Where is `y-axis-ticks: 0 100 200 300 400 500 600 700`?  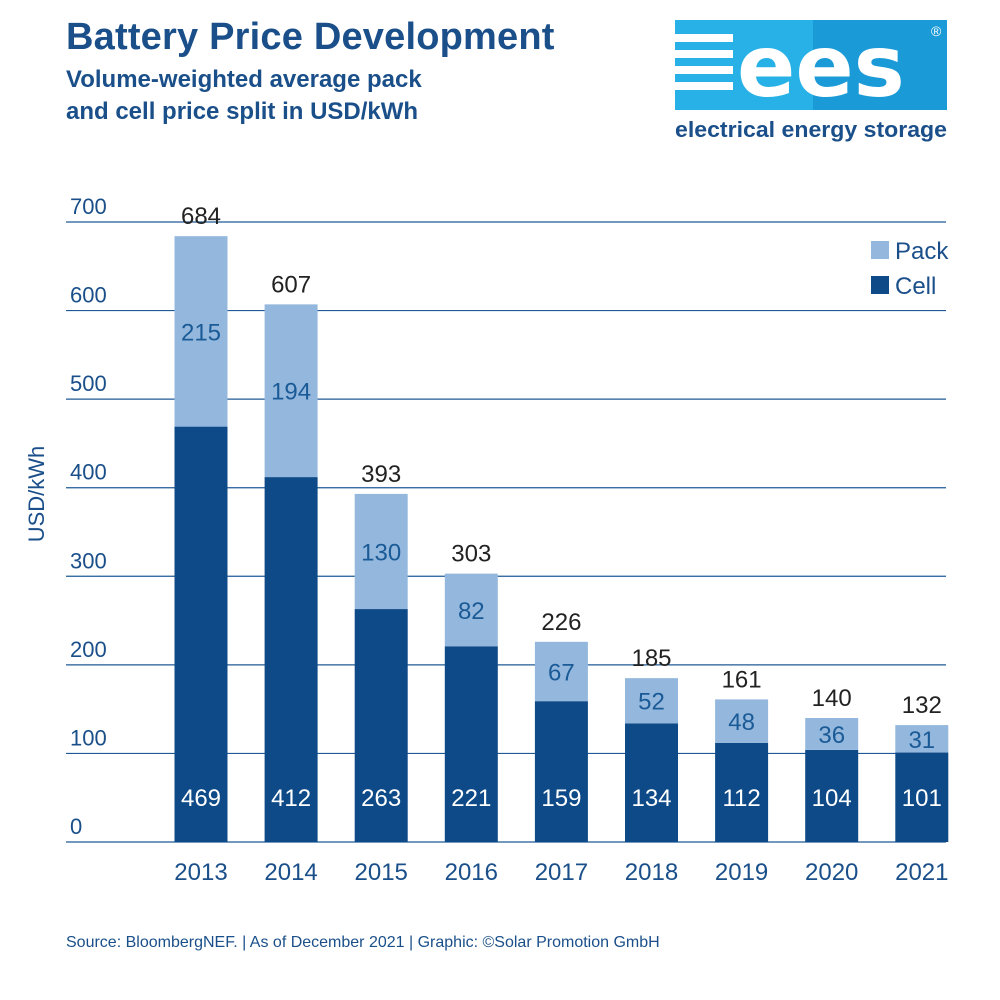 y-axis-ticks: 0 100 200 300 400 500 600 700 is located at coordinates (88, 516).